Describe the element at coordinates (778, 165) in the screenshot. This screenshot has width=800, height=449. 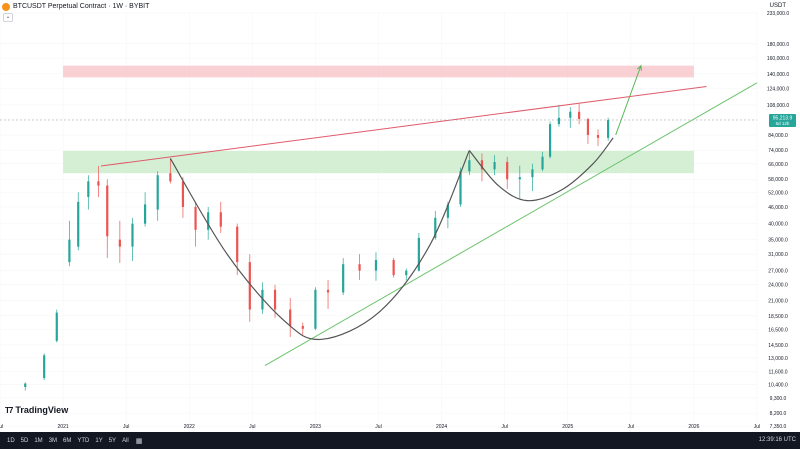
I see `y-tick-label: 66,000.0` at that location.